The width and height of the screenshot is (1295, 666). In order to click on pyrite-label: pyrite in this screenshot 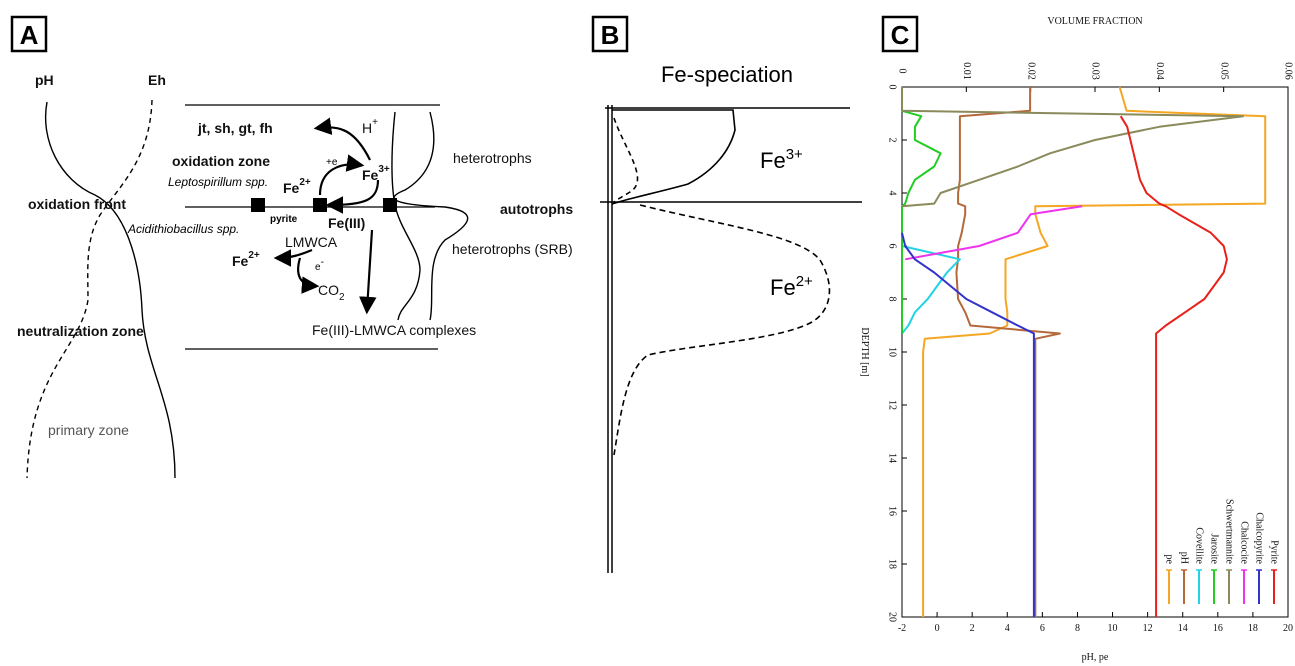, I will do `click(284, 219)`.